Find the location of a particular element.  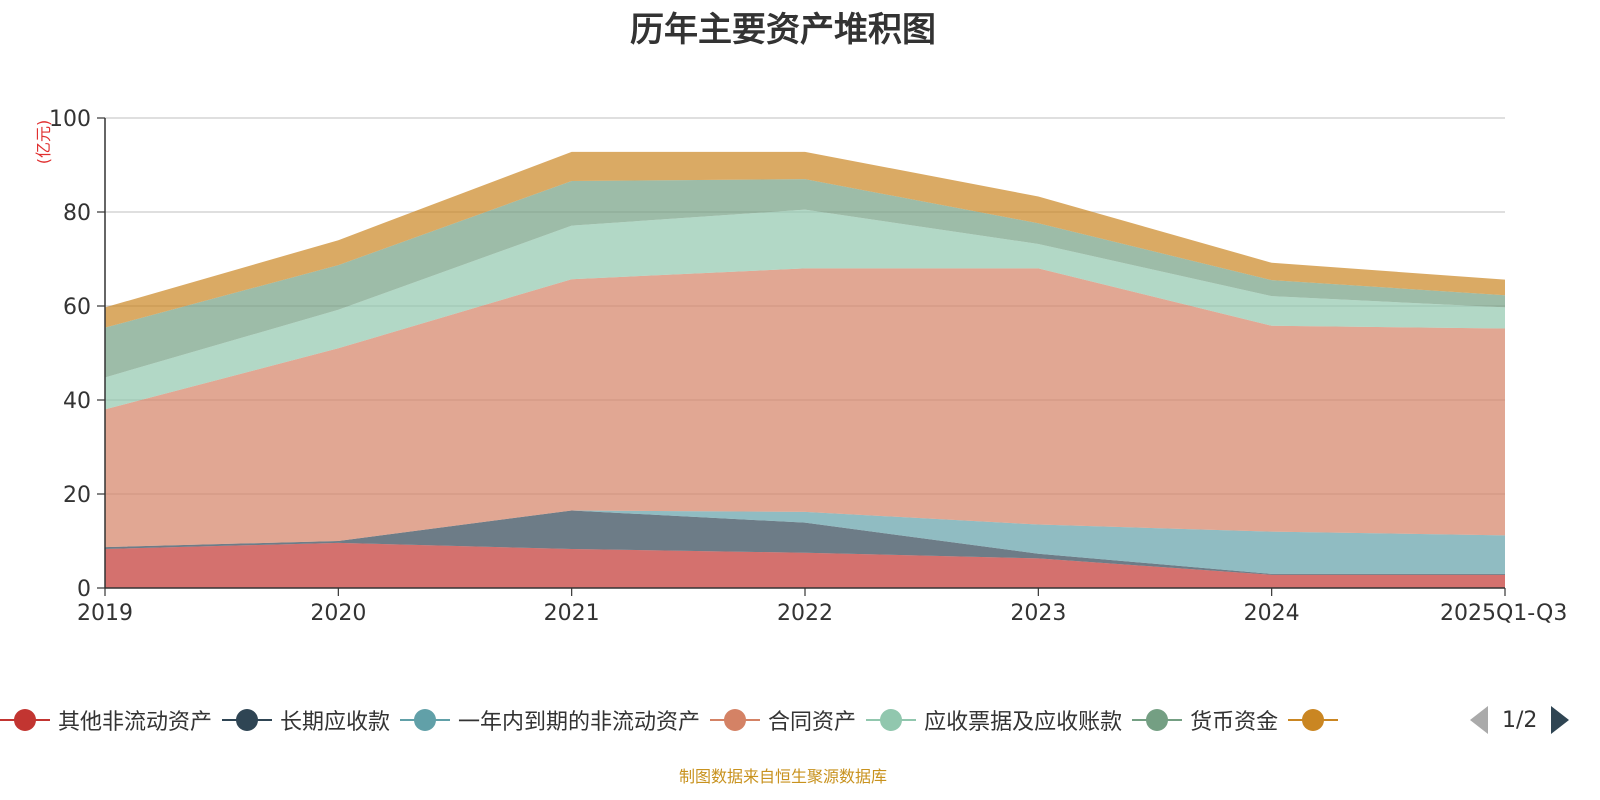

x-tick-label: 2025Q1-Q3 is located at coordinates (1503, 613).